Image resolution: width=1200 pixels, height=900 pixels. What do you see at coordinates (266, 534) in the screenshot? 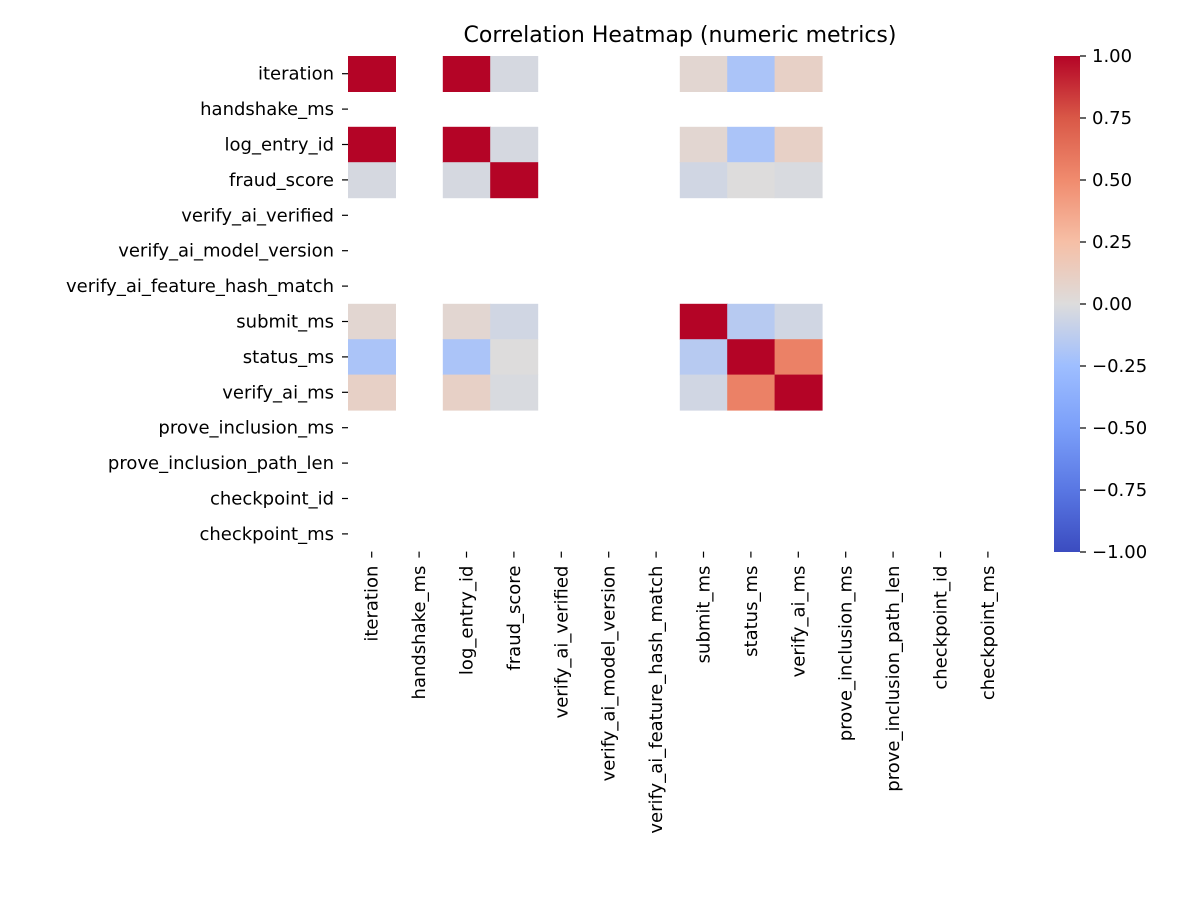
I see `y-tick-label: checkpoint_ms` at bounding box center [266, 534].